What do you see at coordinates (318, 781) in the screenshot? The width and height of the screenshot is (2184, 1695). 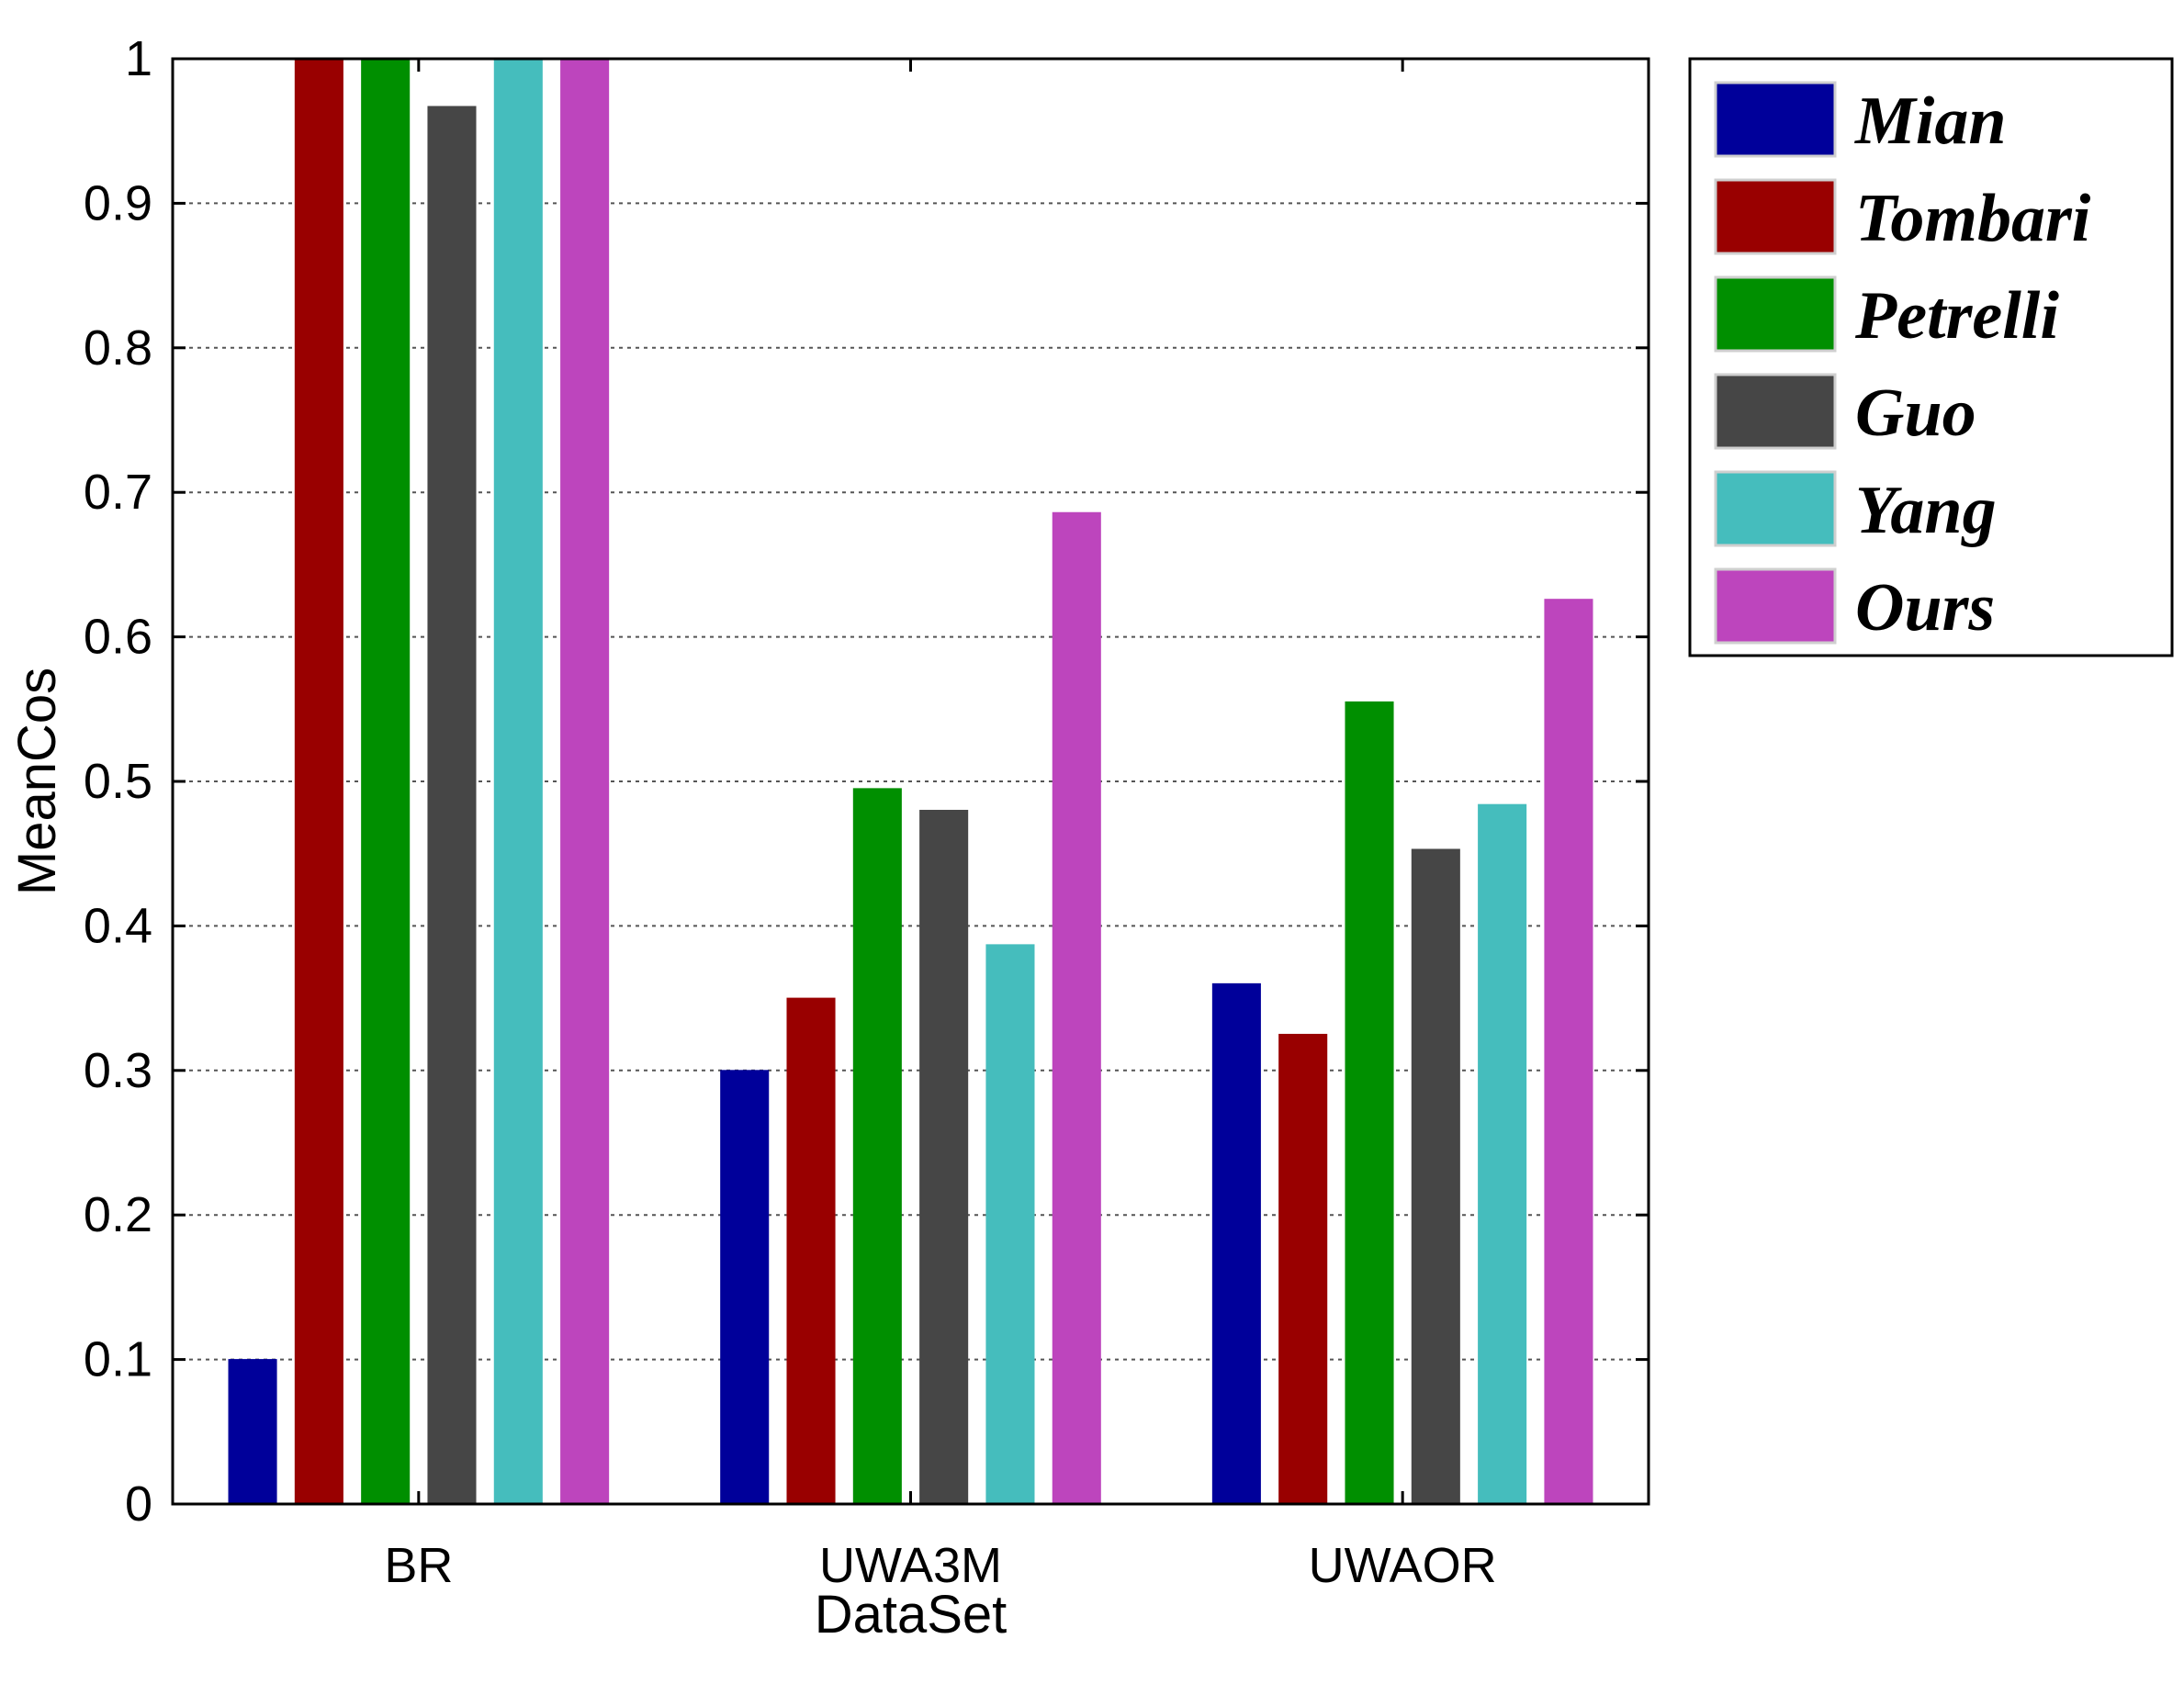 I see `bar-tombari-br` at bounding box center [318, 781].